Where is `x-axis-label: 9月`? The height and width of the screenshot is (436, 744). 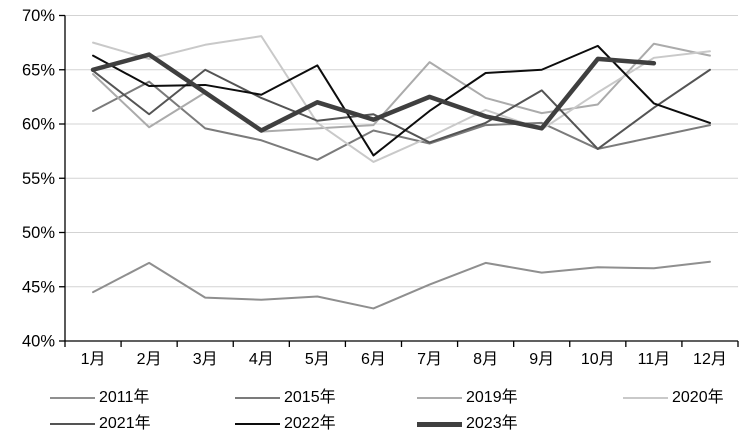 x-axis-label: 9月 is located at coordinates (541, 359).